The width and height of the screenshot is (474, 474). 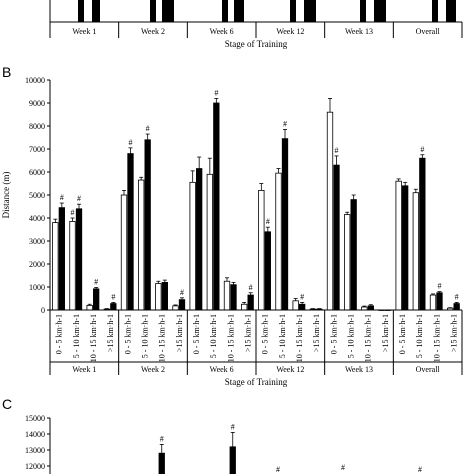 What do you see at coordinates (290, 369) in the screenshot?
I see `group-label: Week 12` at bounding box center [290, 369].